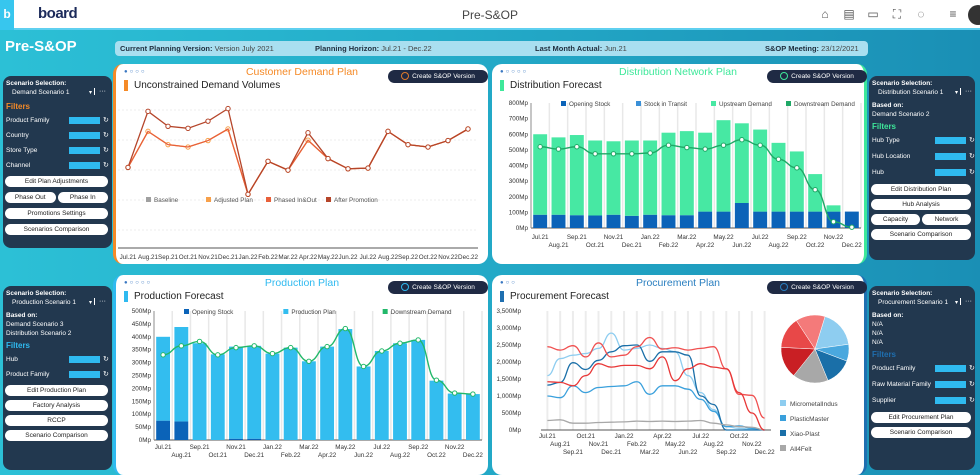 This screenshot has width=980, height=475. Describe the element at coordinates (614, 237) in the screenshot. I see `x-tick-label: Nov.21` at that location.